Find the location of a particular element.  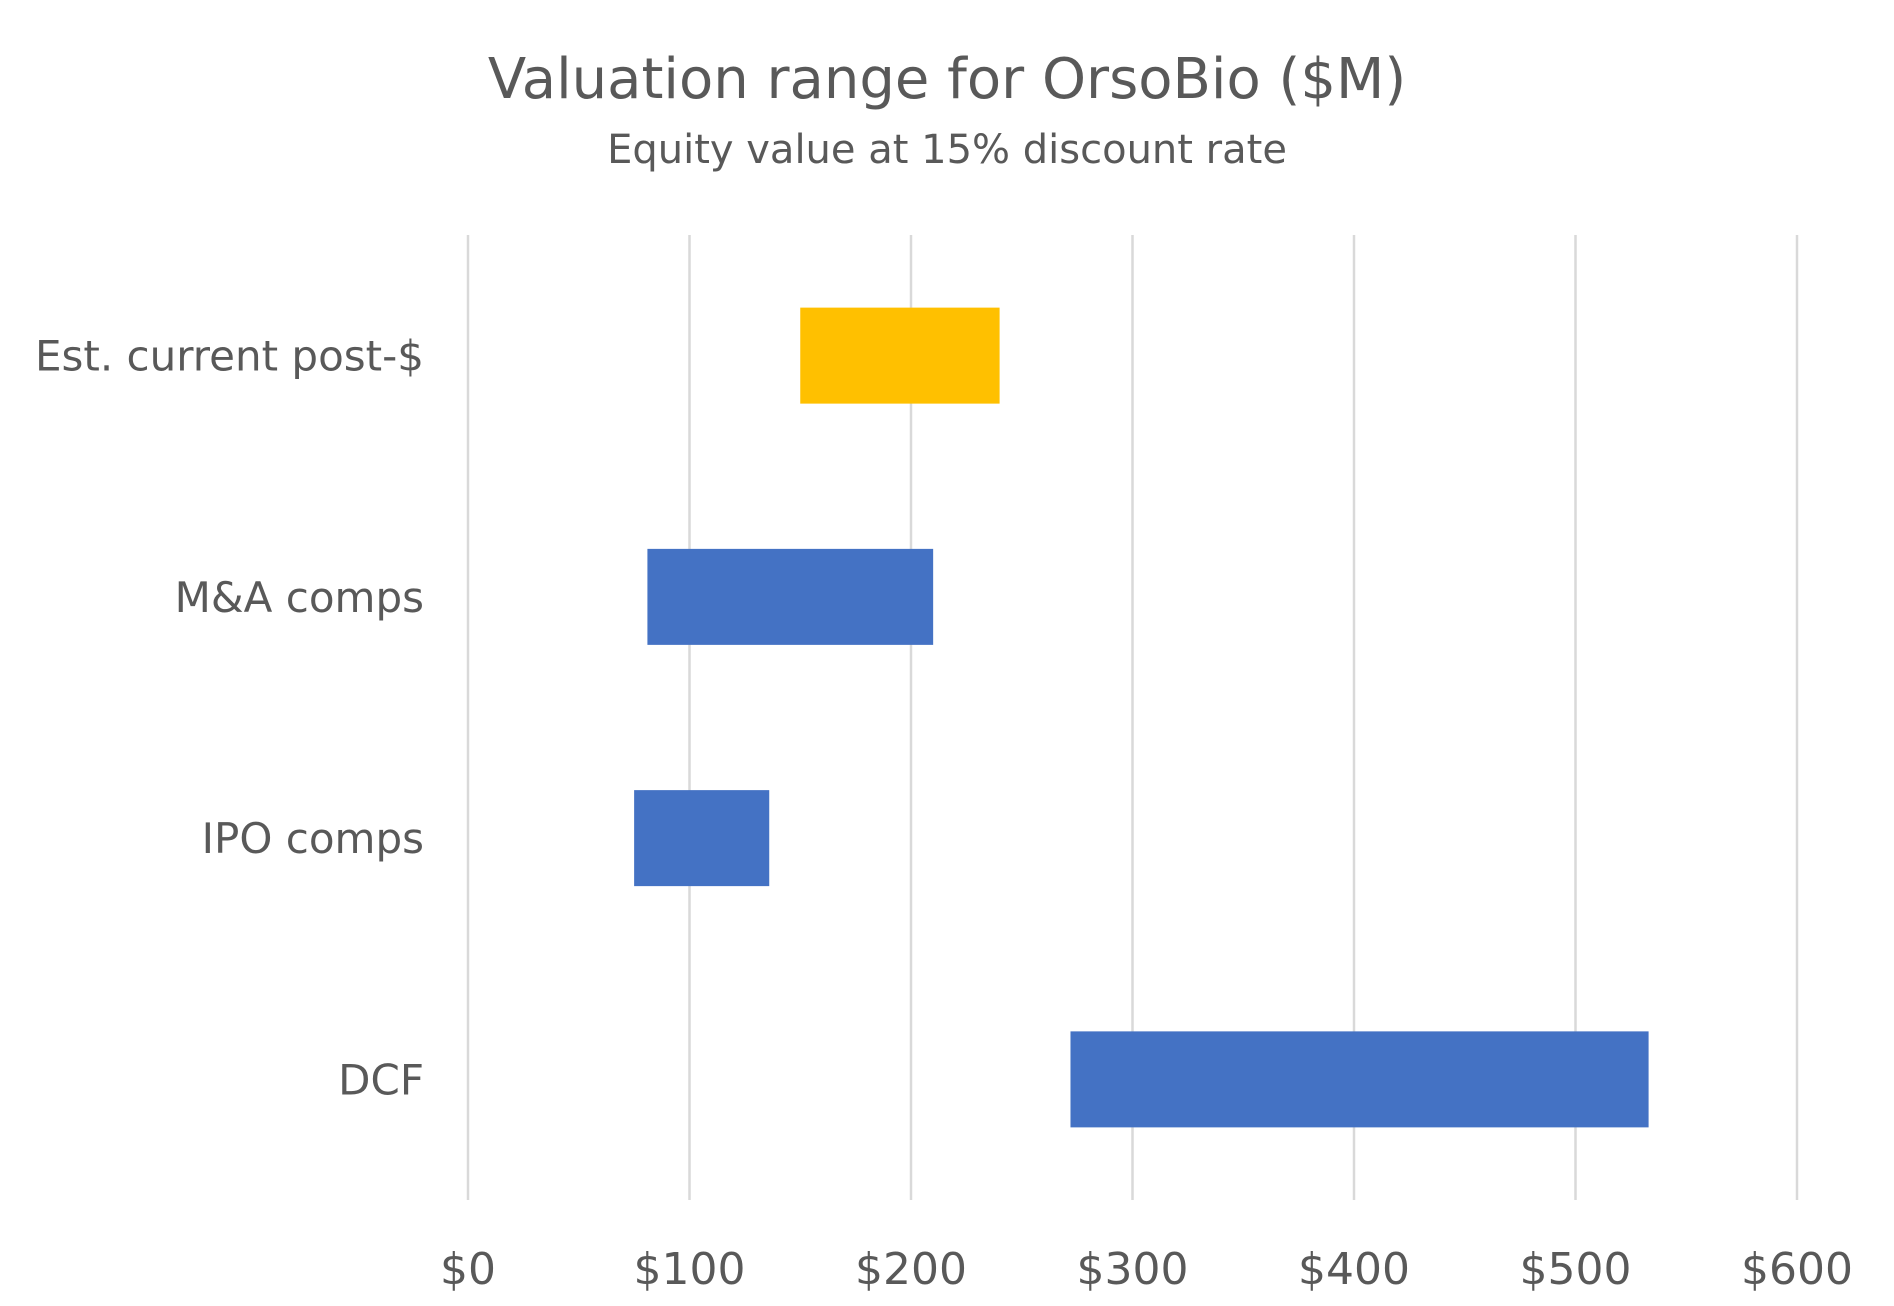

category-label: DCF is located at coordinates (381, 1079).